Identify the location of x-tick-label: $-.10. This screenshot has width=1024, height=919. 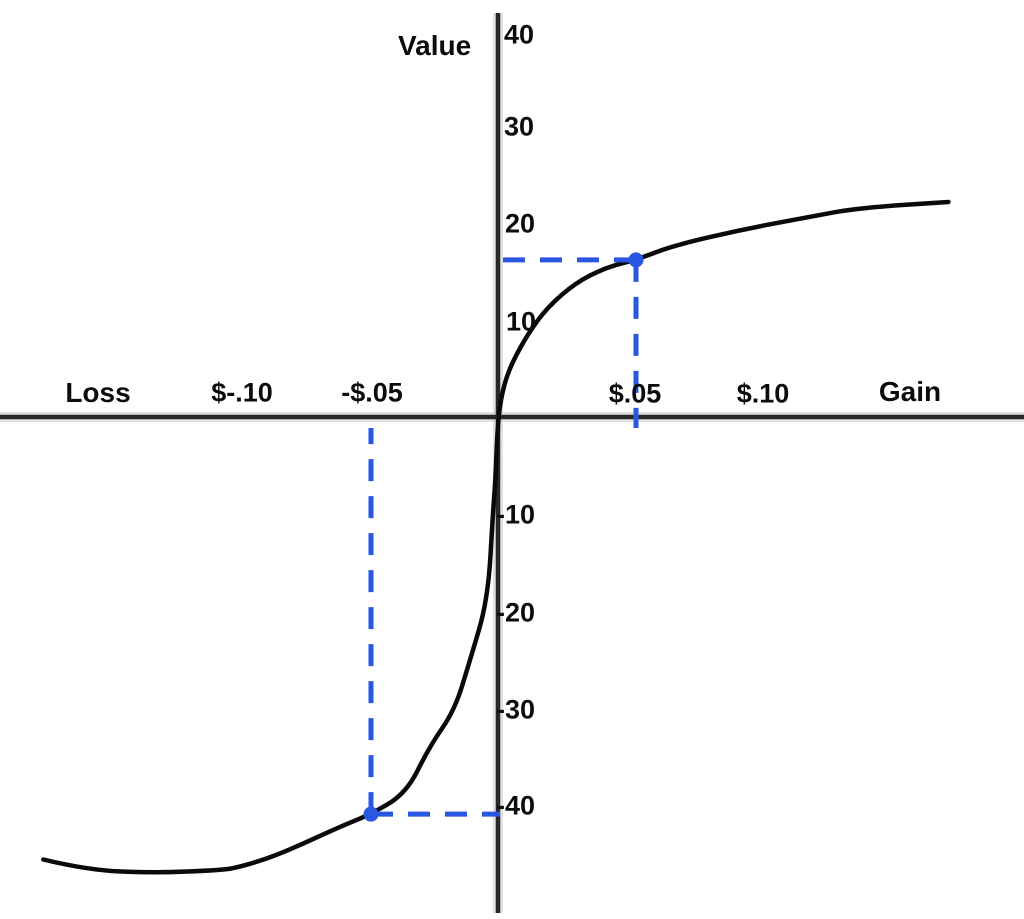
(242, 392).